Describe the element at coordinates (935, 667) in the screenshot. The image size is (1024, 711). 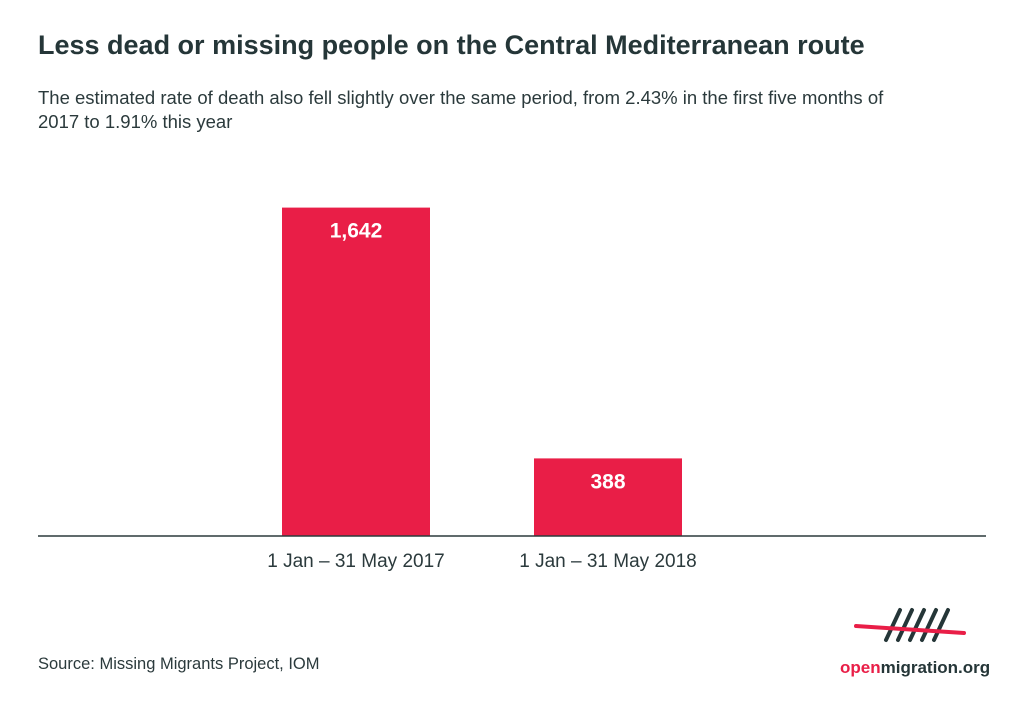
I see `logo-text-rest: migration.org` at that location.